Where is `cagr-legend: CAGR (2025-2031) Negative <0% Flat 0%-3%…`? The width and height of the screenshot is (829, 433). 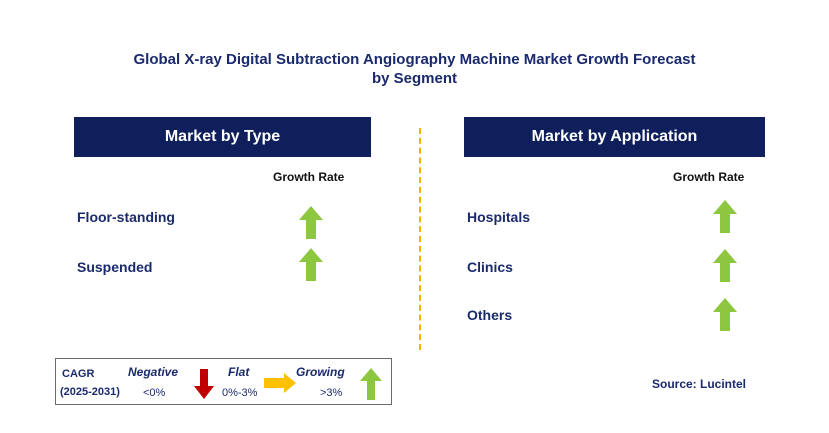
cagr-legend: CAGR (2025-2031) Negative <0% Flat 0%-3%… is located at coordinates (223, 381).